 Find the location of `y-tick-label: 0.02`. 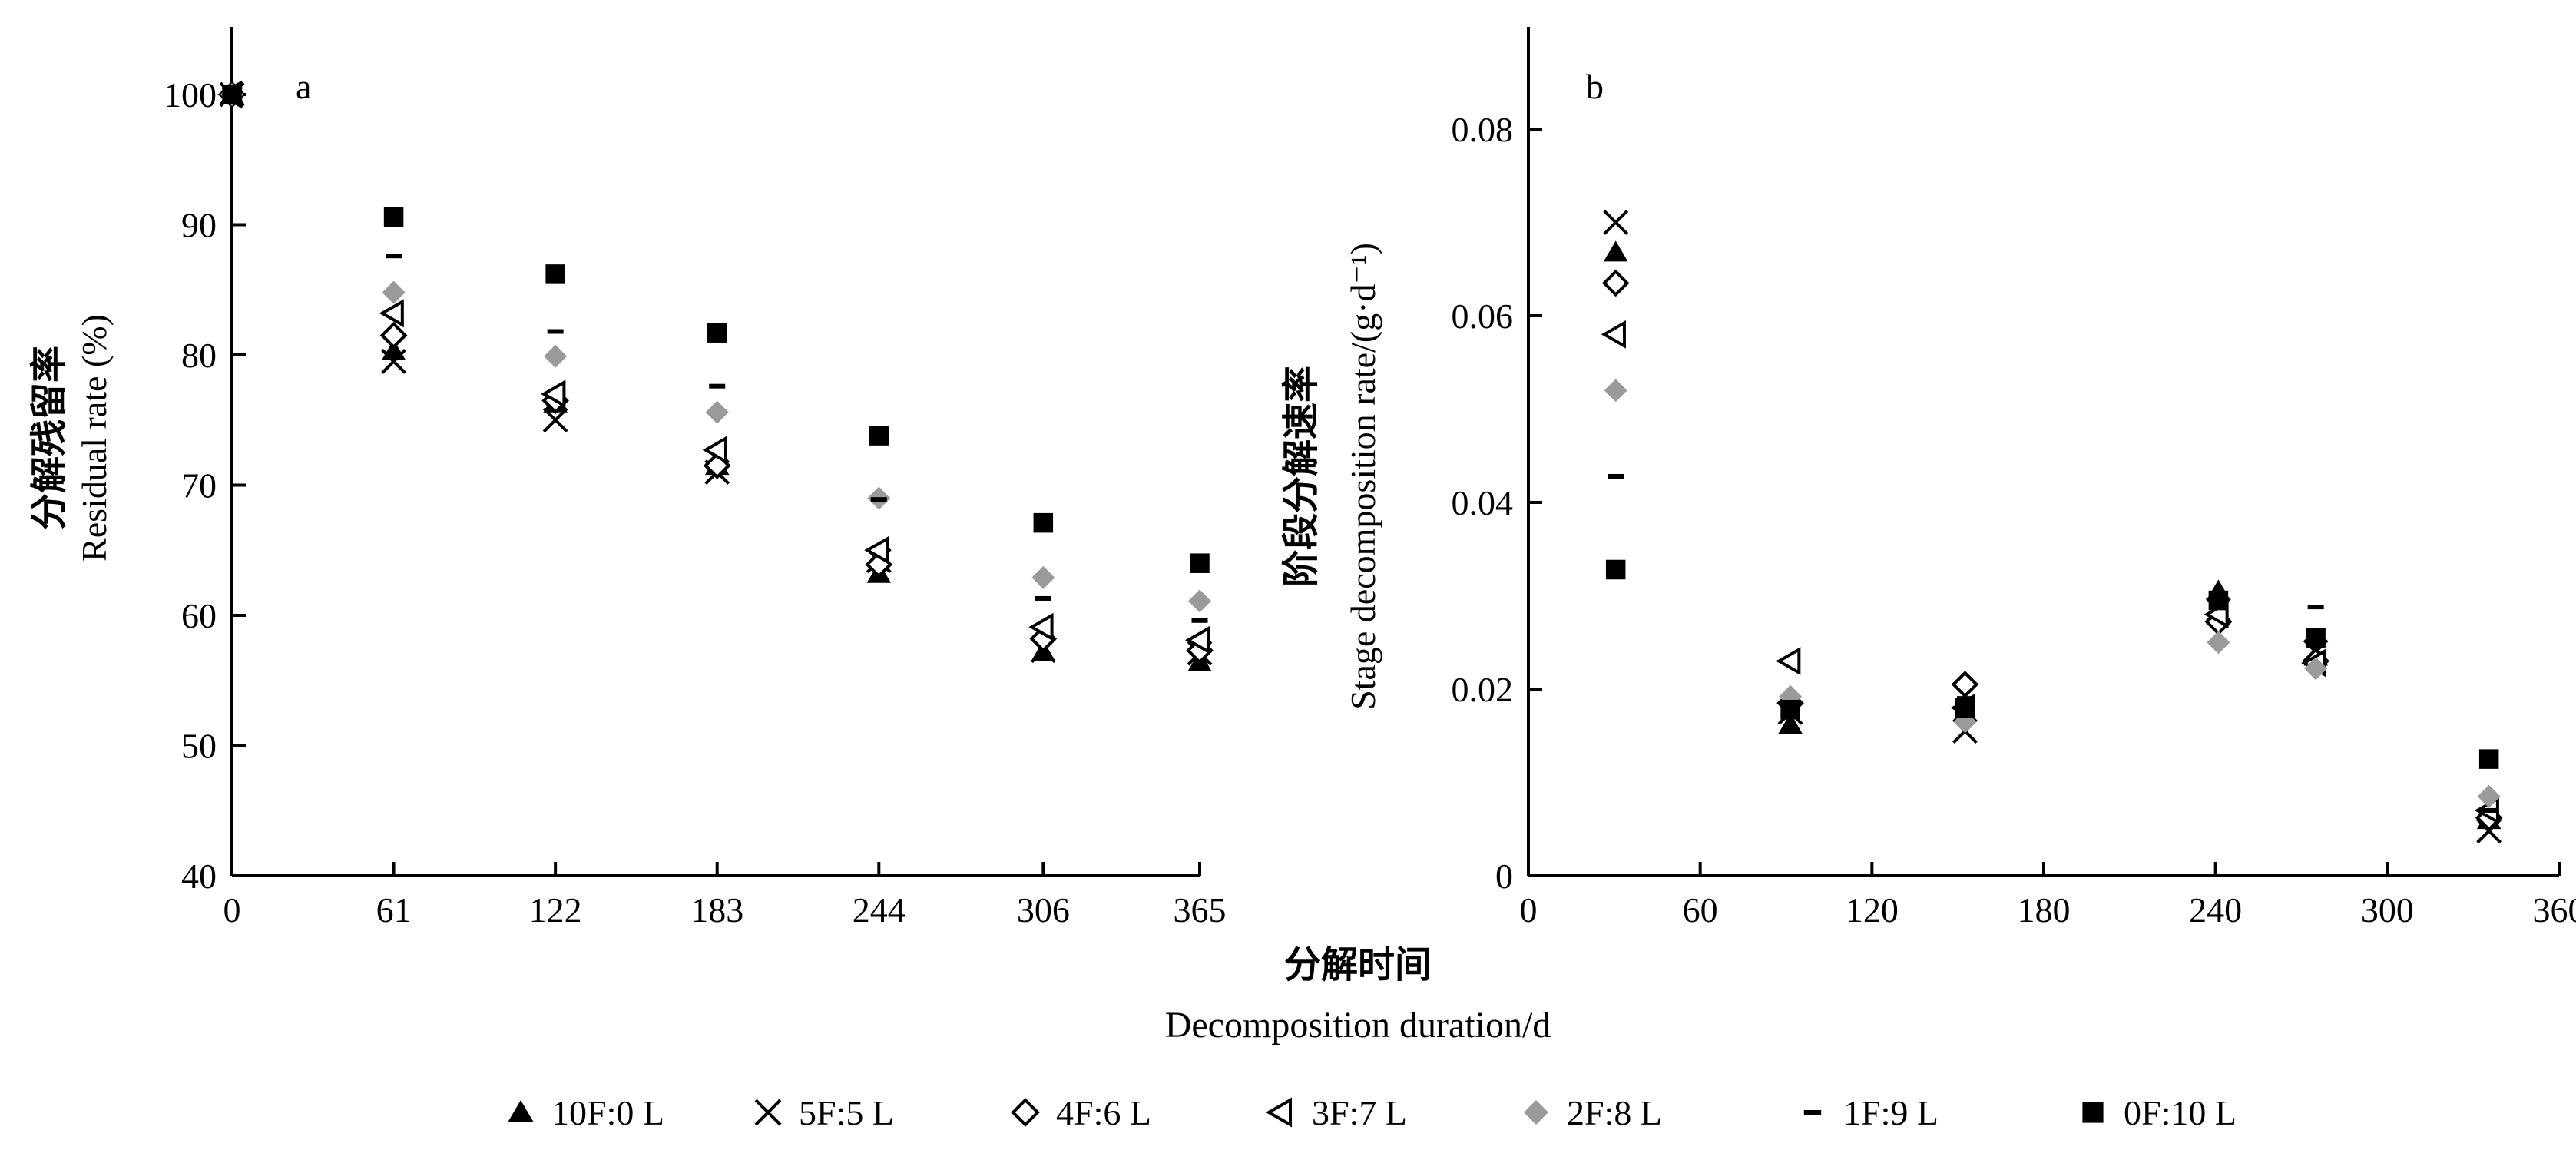

y-tick-label: 0.02 is located at coordinates (1483, 689).